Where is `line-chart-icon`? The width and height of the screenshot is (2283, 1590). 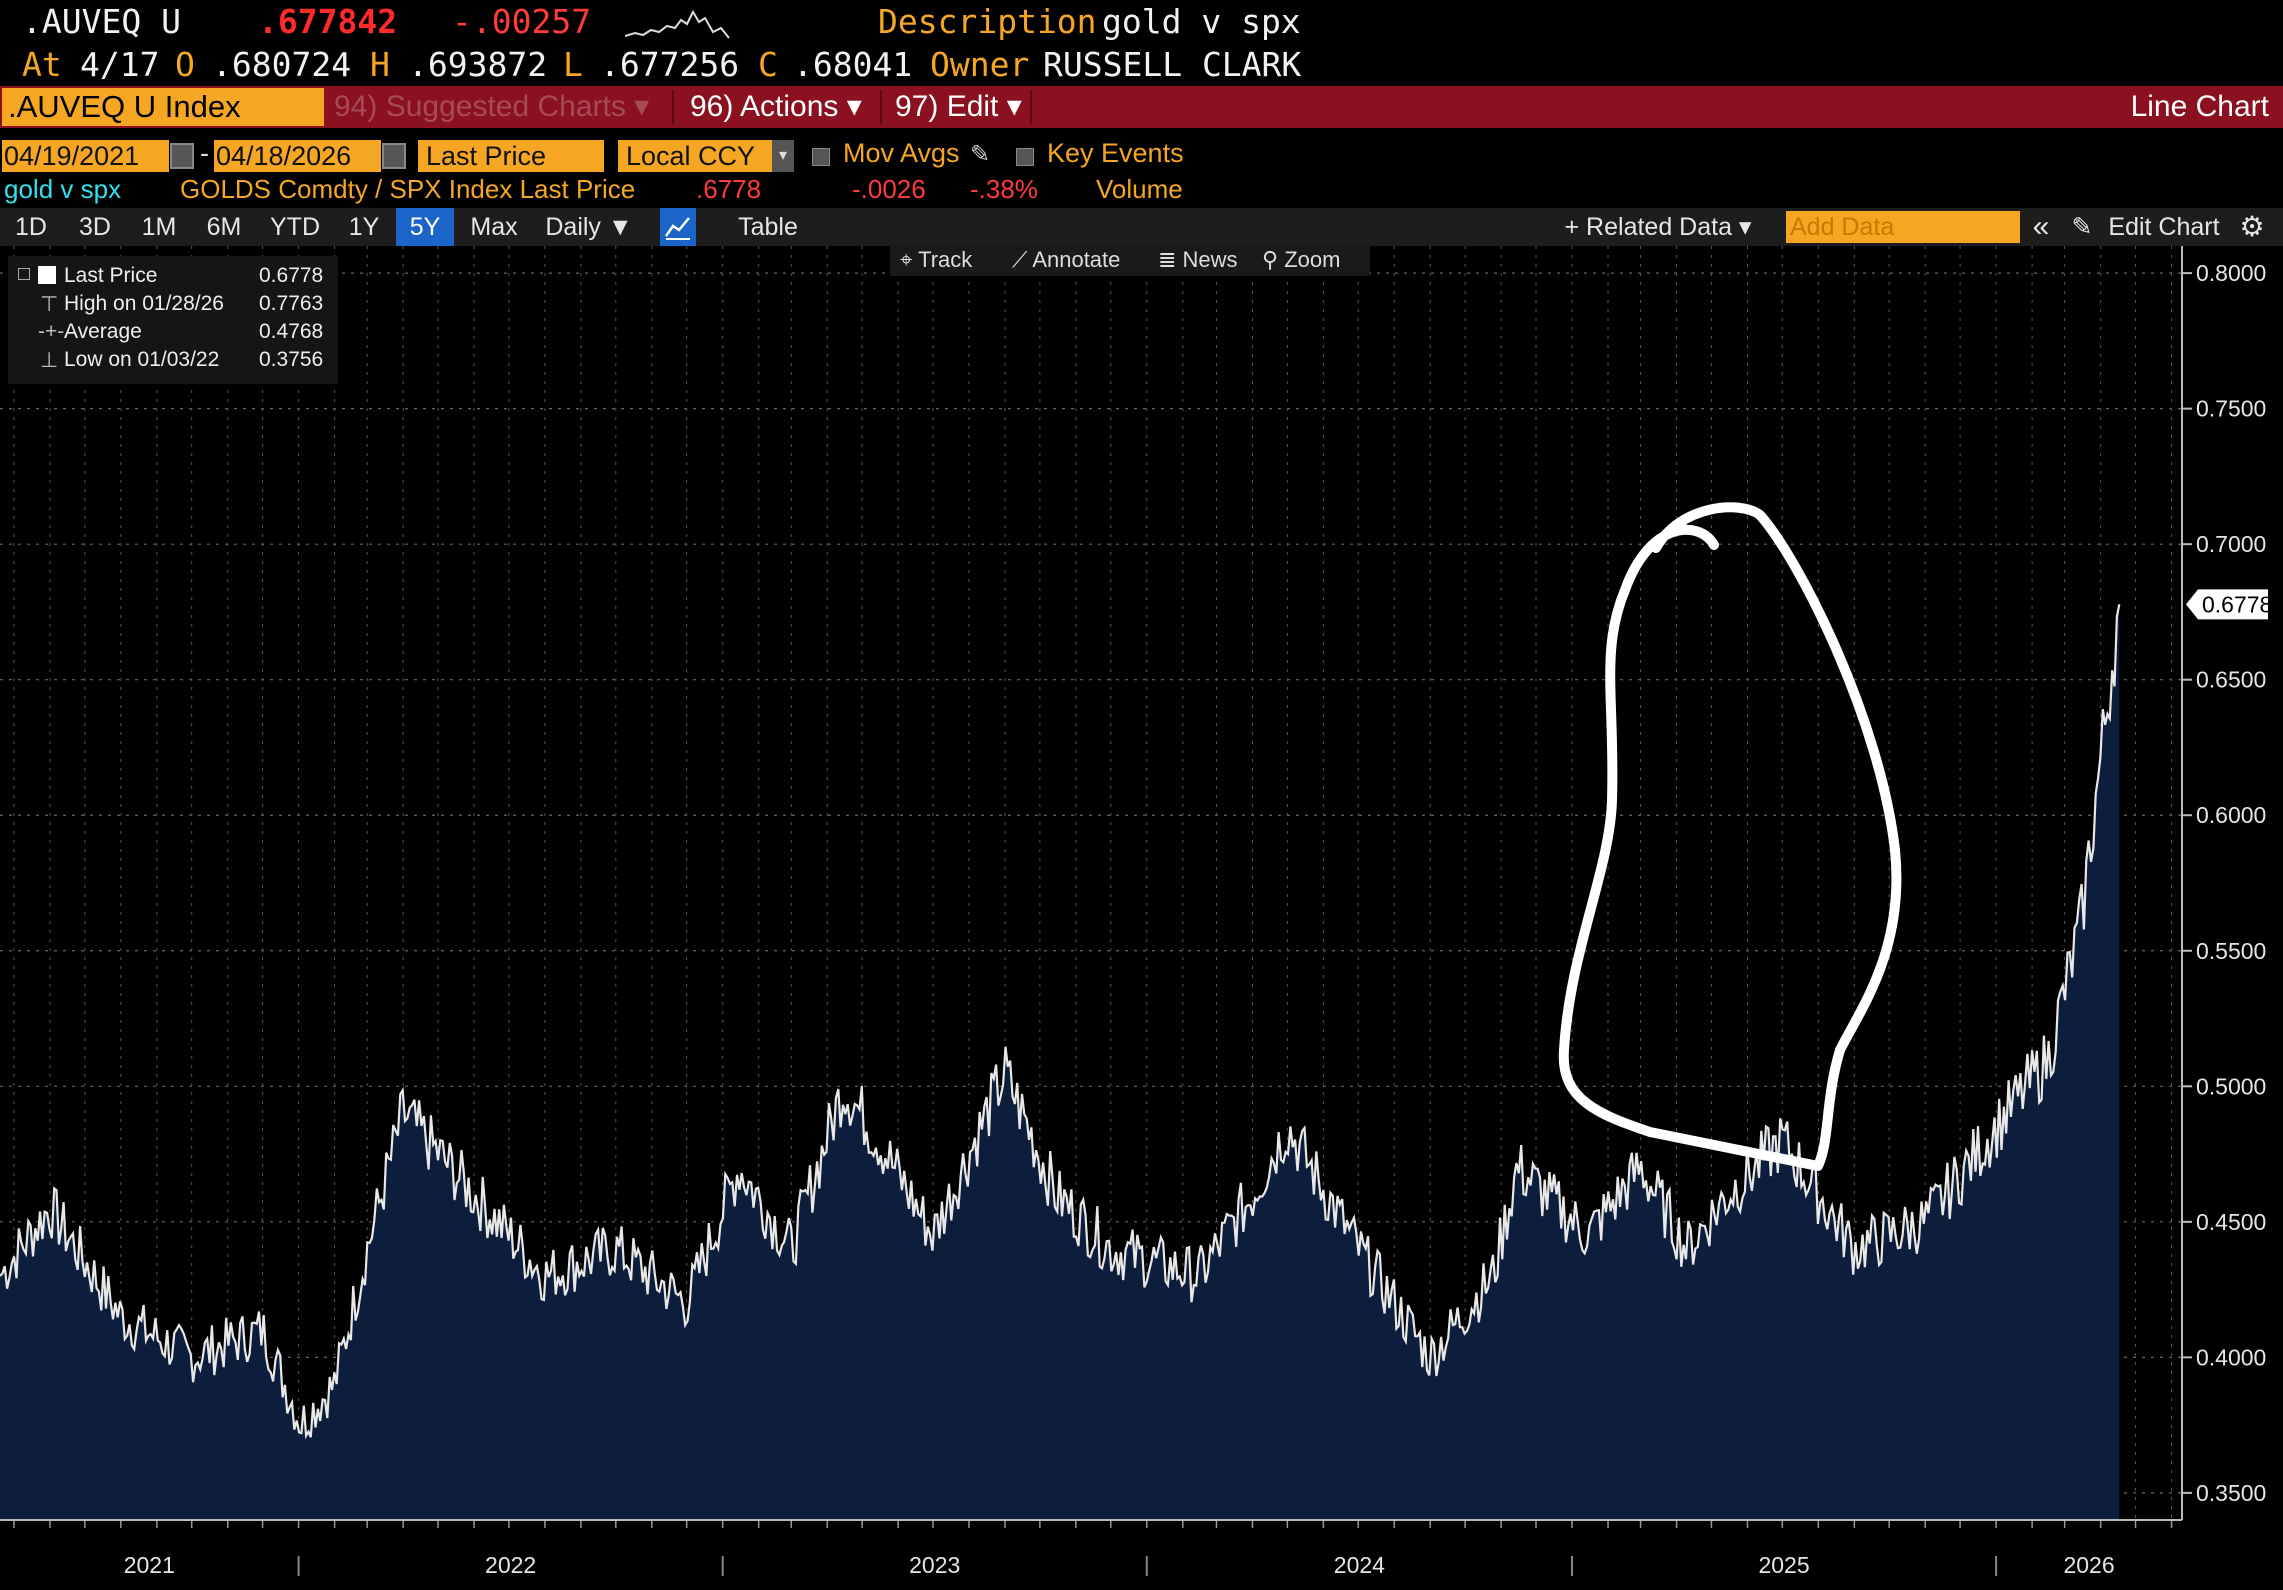
line-chart-icon is located at coordinates (678, 227).